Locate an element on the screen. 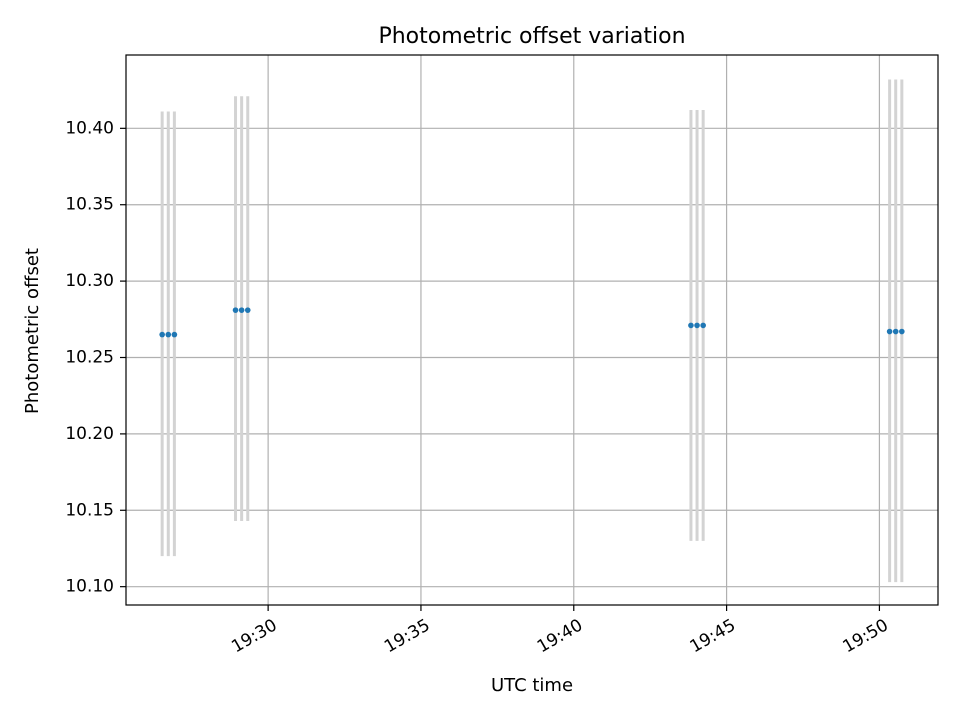 The width and height of the screenshot is (960, 720). y-axis-ticks: 10.10 10.15 10.20 10.25 10.30 10.35 10.40 is located at coordinates (95, 357).